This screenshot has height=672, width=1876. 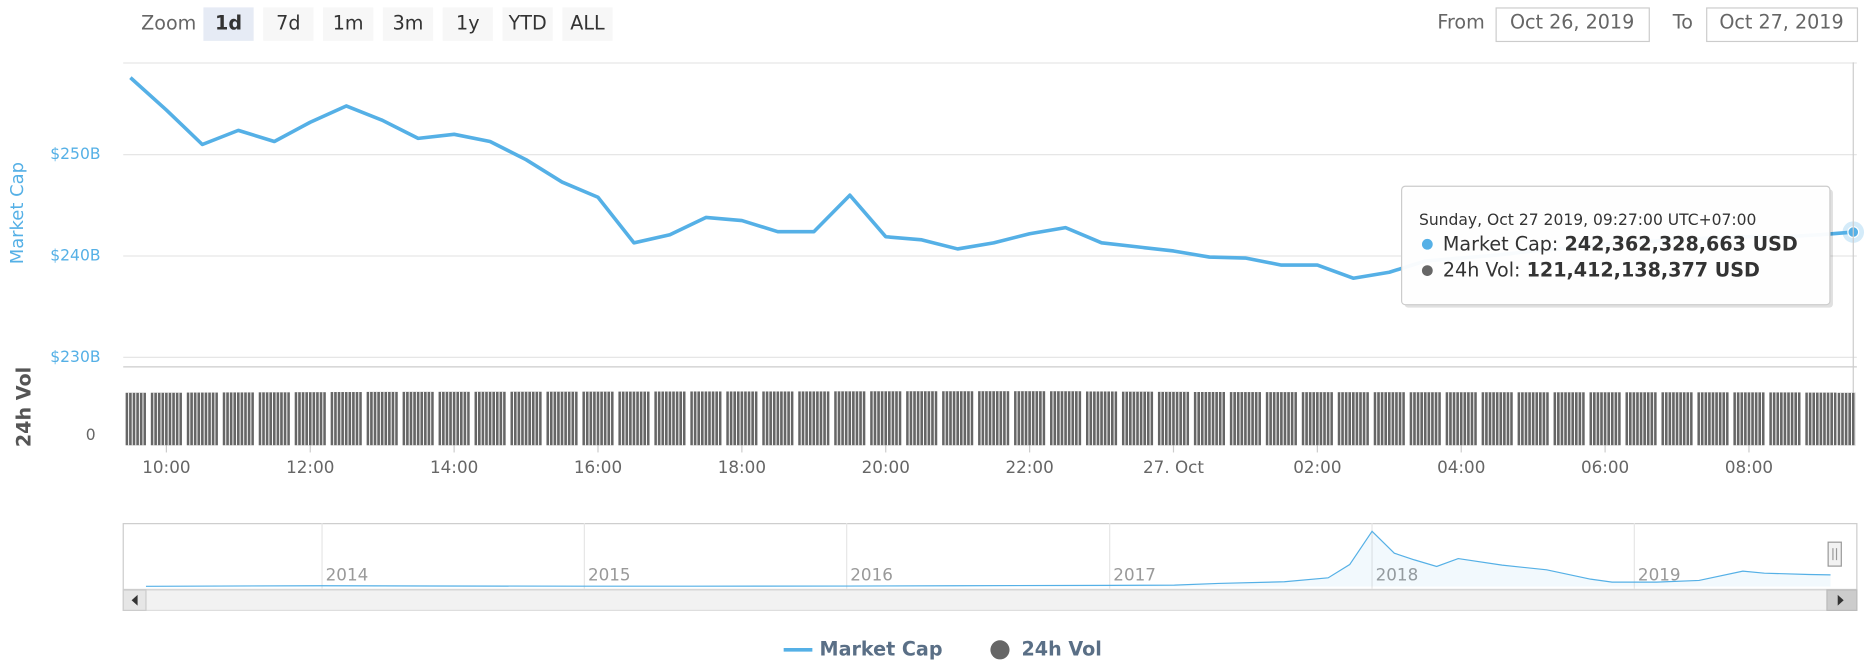 What do you see at coordinates (1659, 575) in the screenshot?
I see `navigator-tick-label: 2019` at bounding box center [1659, 575].